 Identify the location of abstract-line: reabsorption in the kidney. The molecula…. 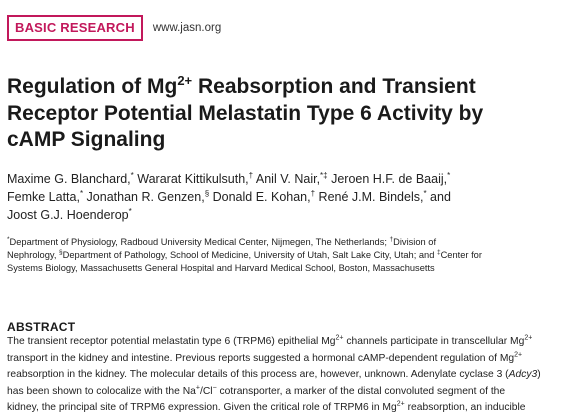
(274, 374).